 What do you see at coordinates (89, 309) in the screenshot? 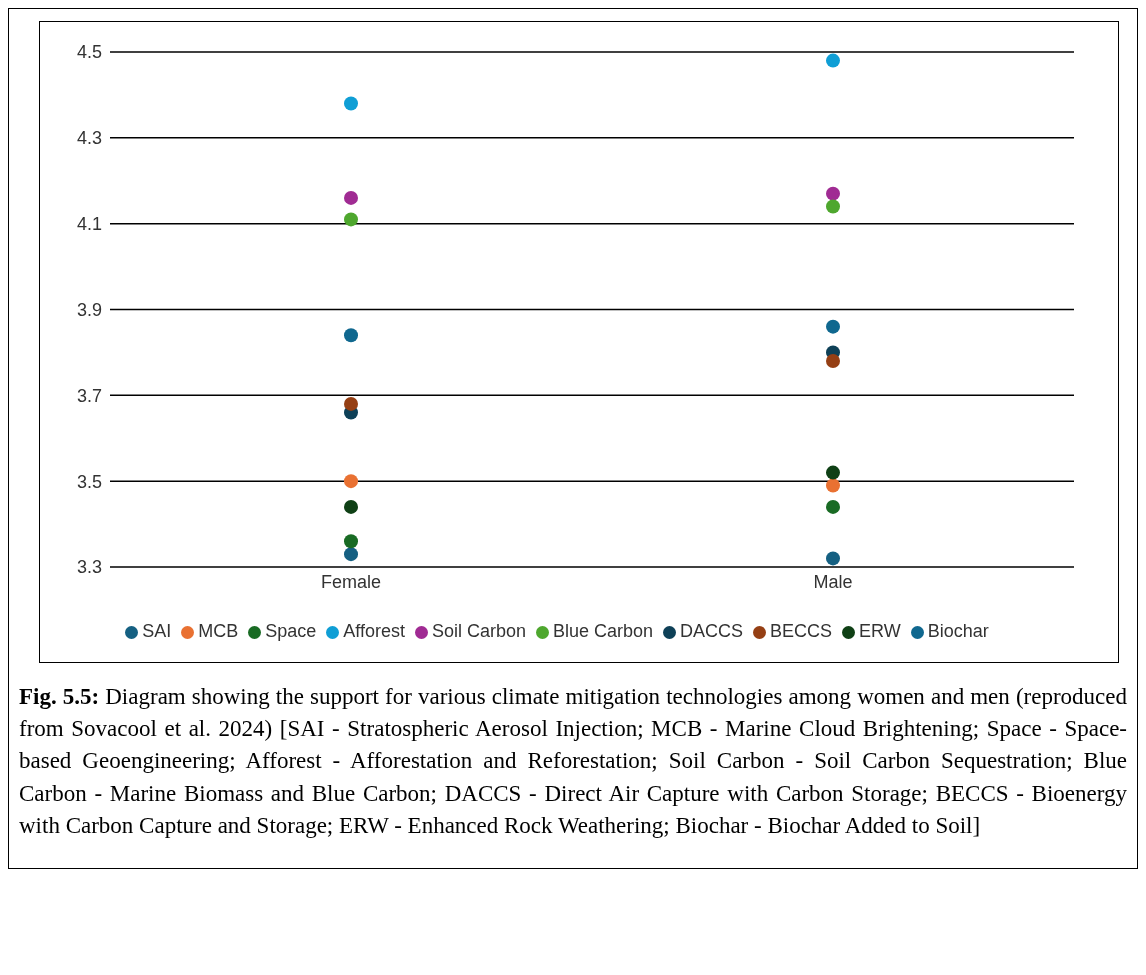
I see `y-tick-label: 3.9` at bounding box center [89, 309].